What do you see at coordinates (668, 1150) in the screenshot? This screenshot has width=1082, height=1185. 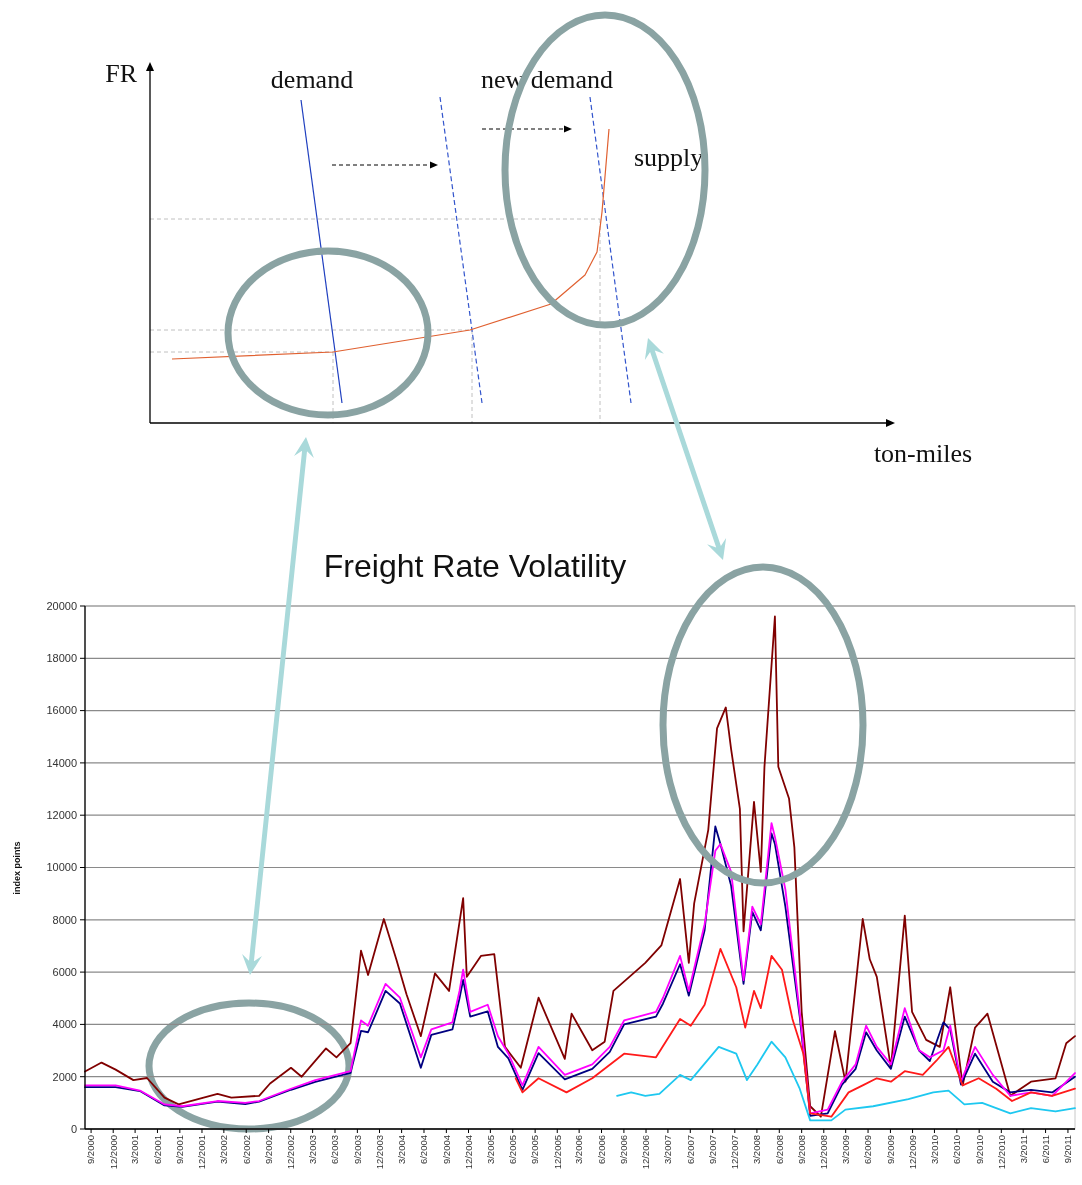 I see `x-tick-label: 3/2007` at bounding box center [668, 1150].